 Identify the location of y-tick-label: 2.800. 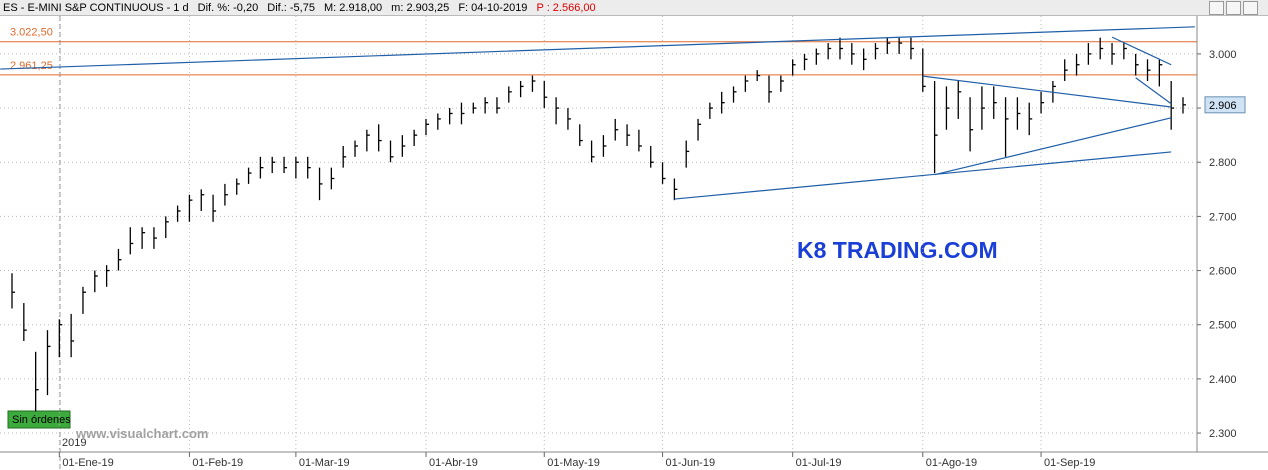
(1223, 163).